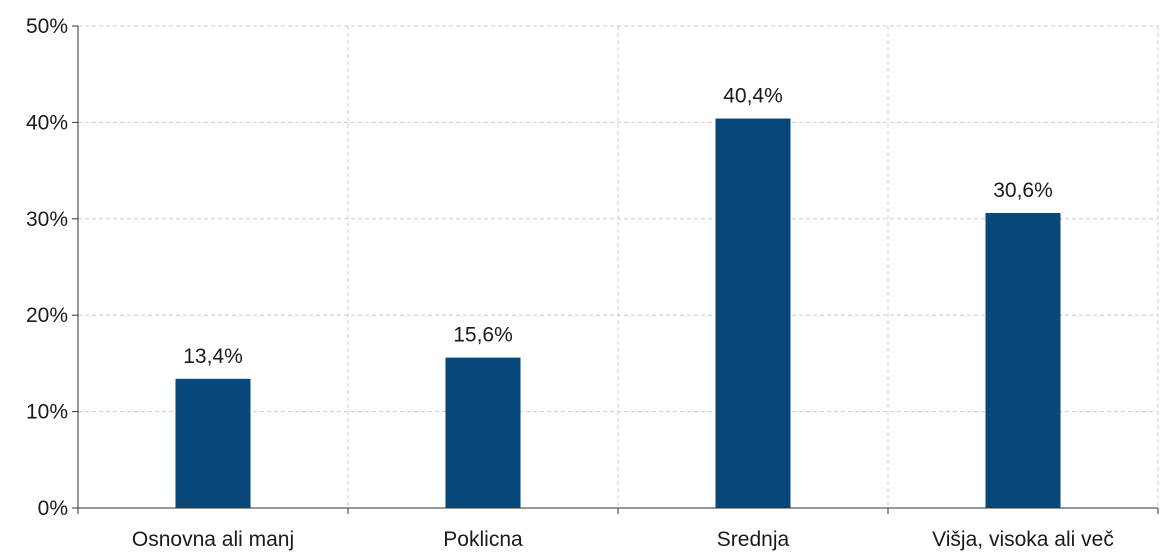 This screenshot has width=1160, height=559. I want to click on x-tick-label: Srednja, so click(753, 539).